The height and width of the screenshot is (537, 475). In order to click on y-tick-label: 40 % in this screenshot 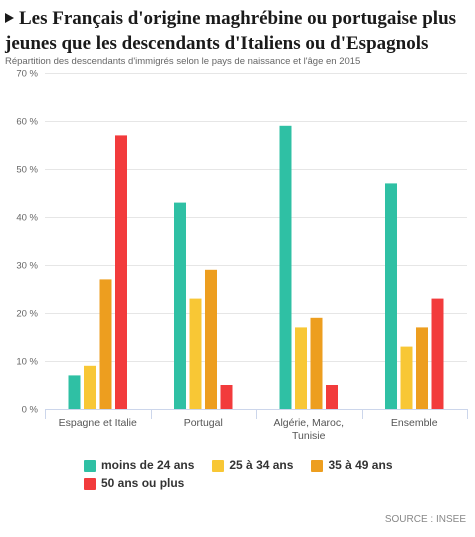, I will do `click(27, 218)`.